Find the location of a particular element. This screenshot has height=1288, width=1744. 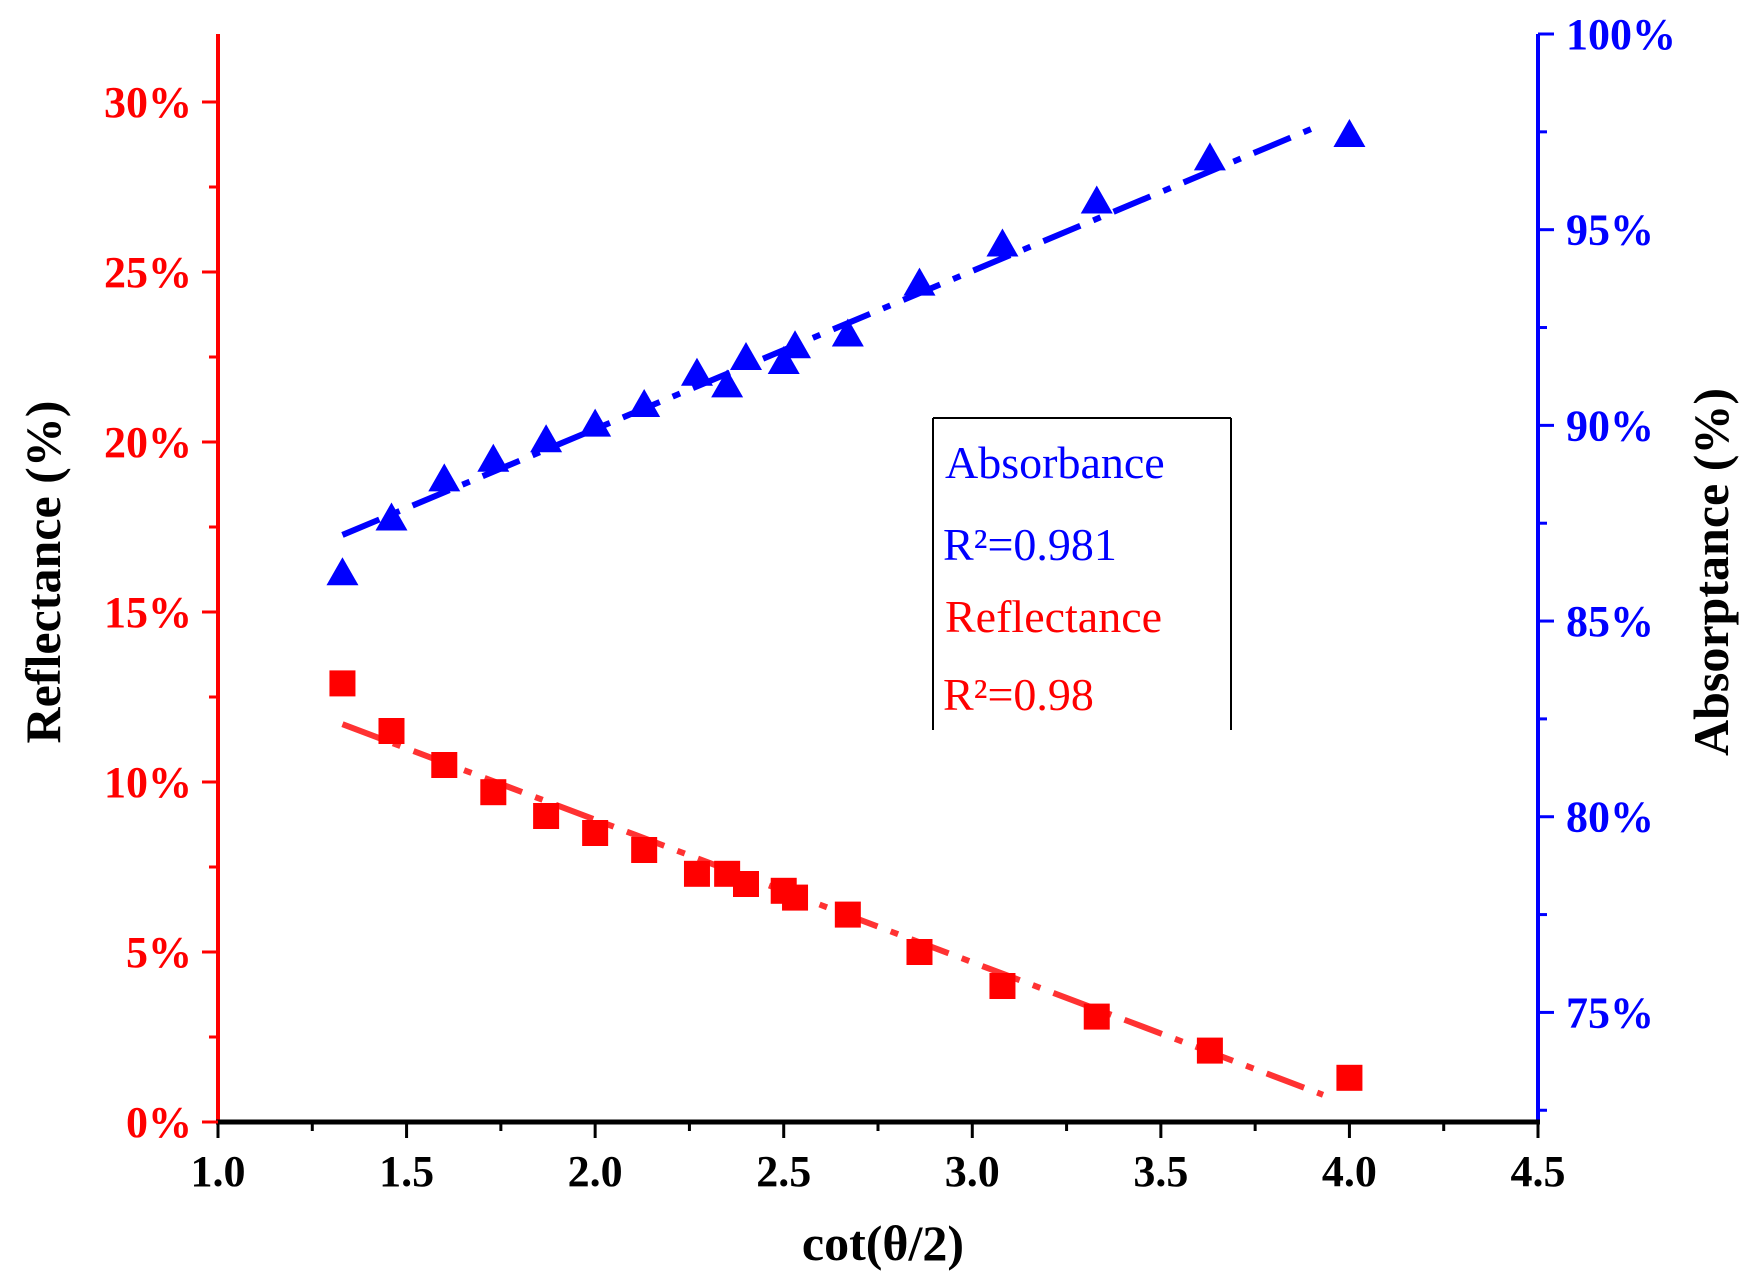

x-tick-label: 3.0 is located at coordinates (972, 1171).